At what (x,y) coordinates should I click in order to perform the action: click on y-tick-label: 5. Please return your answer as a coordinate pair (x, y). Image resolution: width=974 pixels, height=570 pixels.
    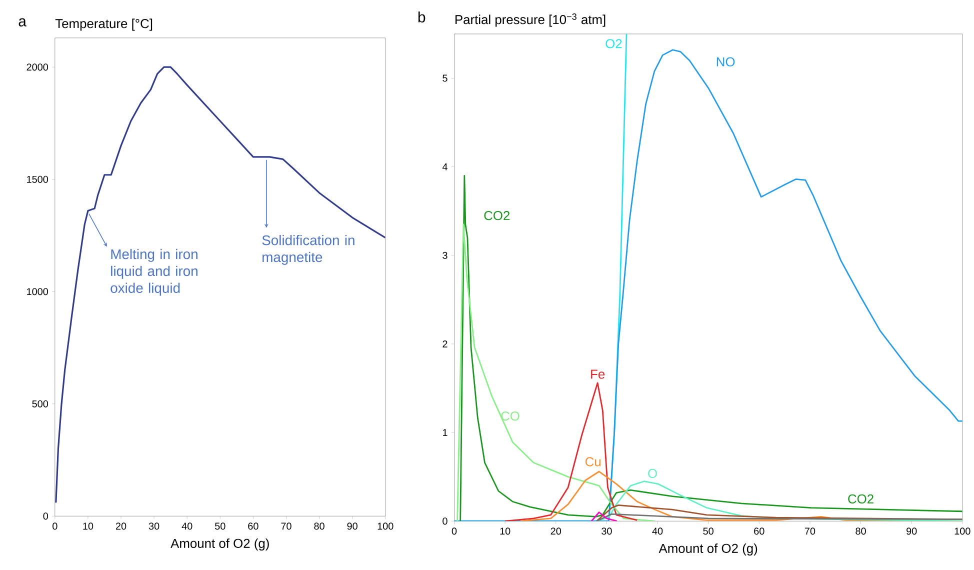
    Looking at the image, I should click on (445, 78).